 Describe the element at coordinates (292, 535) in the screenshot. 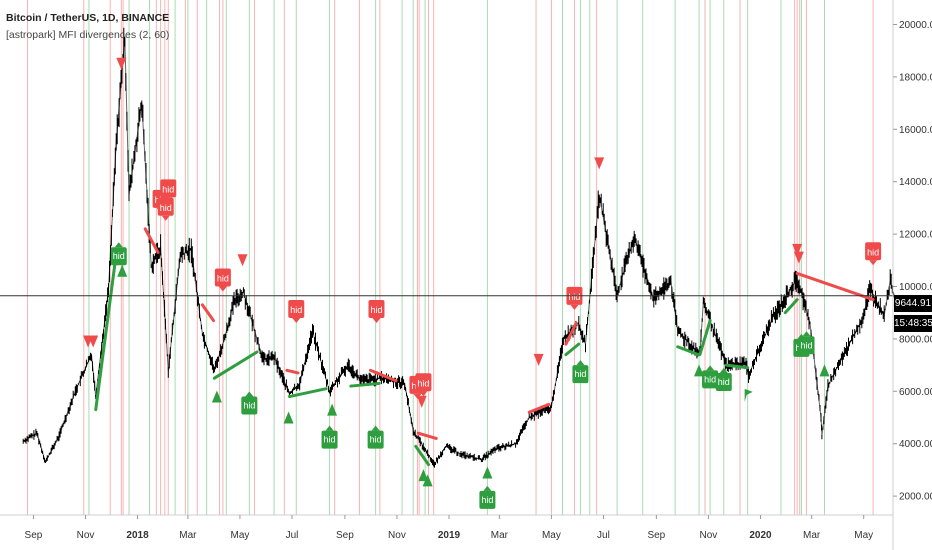

I see `x-tick-label: Jul` at that location.